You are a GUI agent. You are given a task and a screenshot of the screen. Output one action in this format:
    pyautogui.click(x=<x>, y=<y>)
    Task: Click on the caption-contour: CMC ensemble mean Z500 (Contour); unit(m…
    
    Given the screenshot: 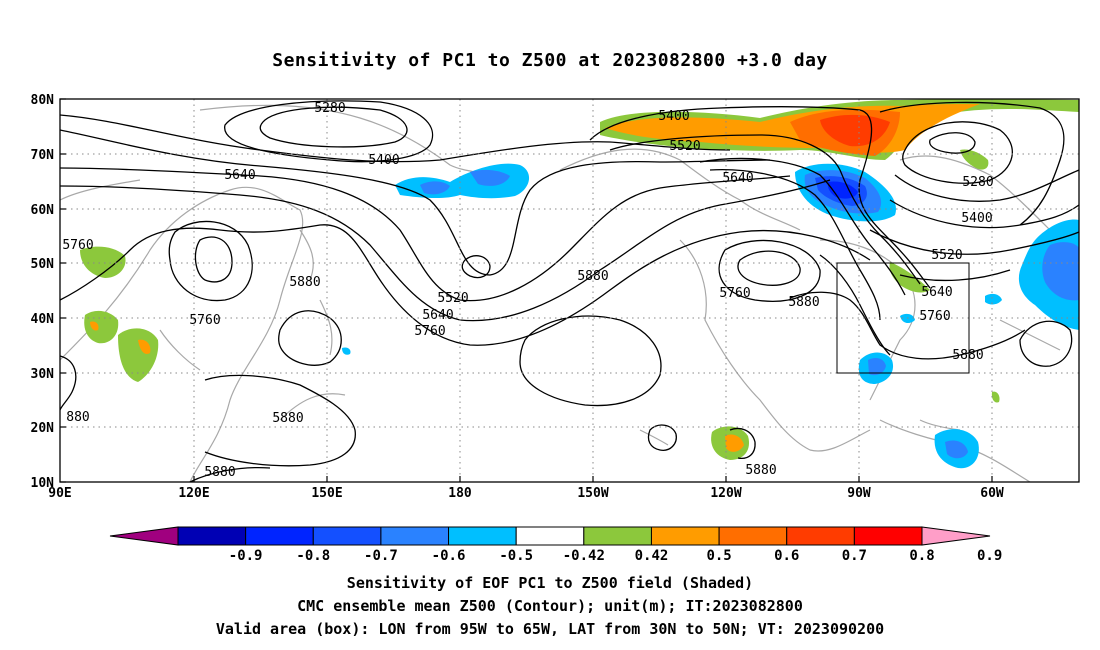 What is the action you would take?
    pyautogui.click(x=550, y=606)
    